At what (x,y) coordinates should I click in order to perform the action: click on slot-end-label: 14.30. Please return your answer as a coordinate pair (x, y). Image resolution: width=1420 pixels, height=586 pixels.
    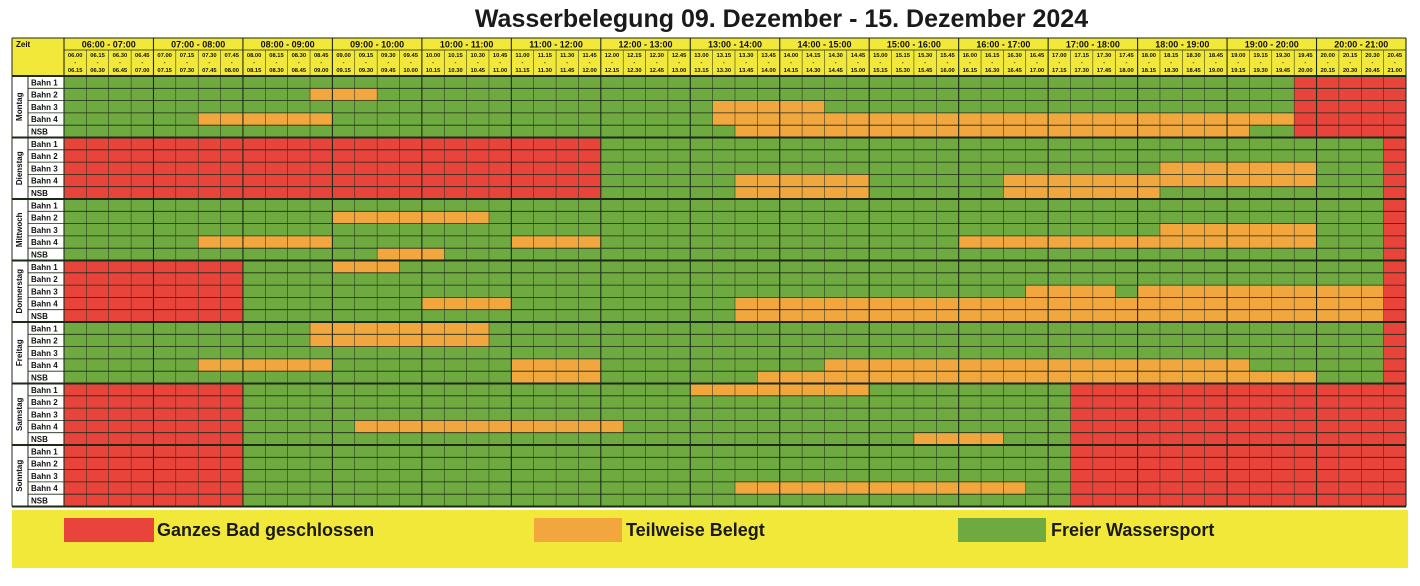
    Looking at the image, I should click on (813, 71).